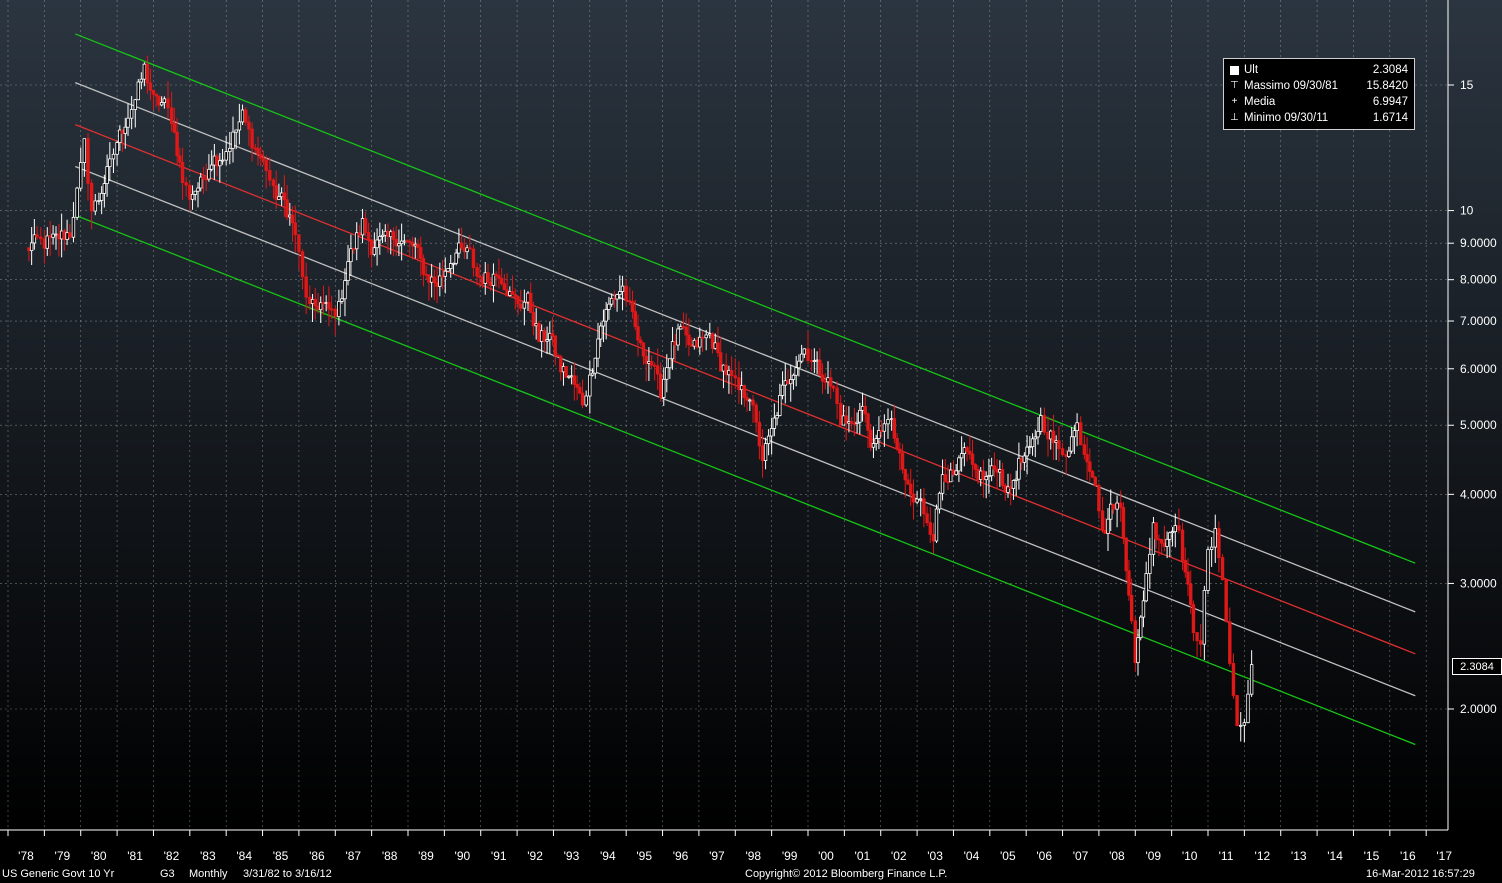 Image resolution: width=1502 pixels, height=883 pixels. I want to click on date-range: 3/31/82 to 3/16/12, so click(287, 874).